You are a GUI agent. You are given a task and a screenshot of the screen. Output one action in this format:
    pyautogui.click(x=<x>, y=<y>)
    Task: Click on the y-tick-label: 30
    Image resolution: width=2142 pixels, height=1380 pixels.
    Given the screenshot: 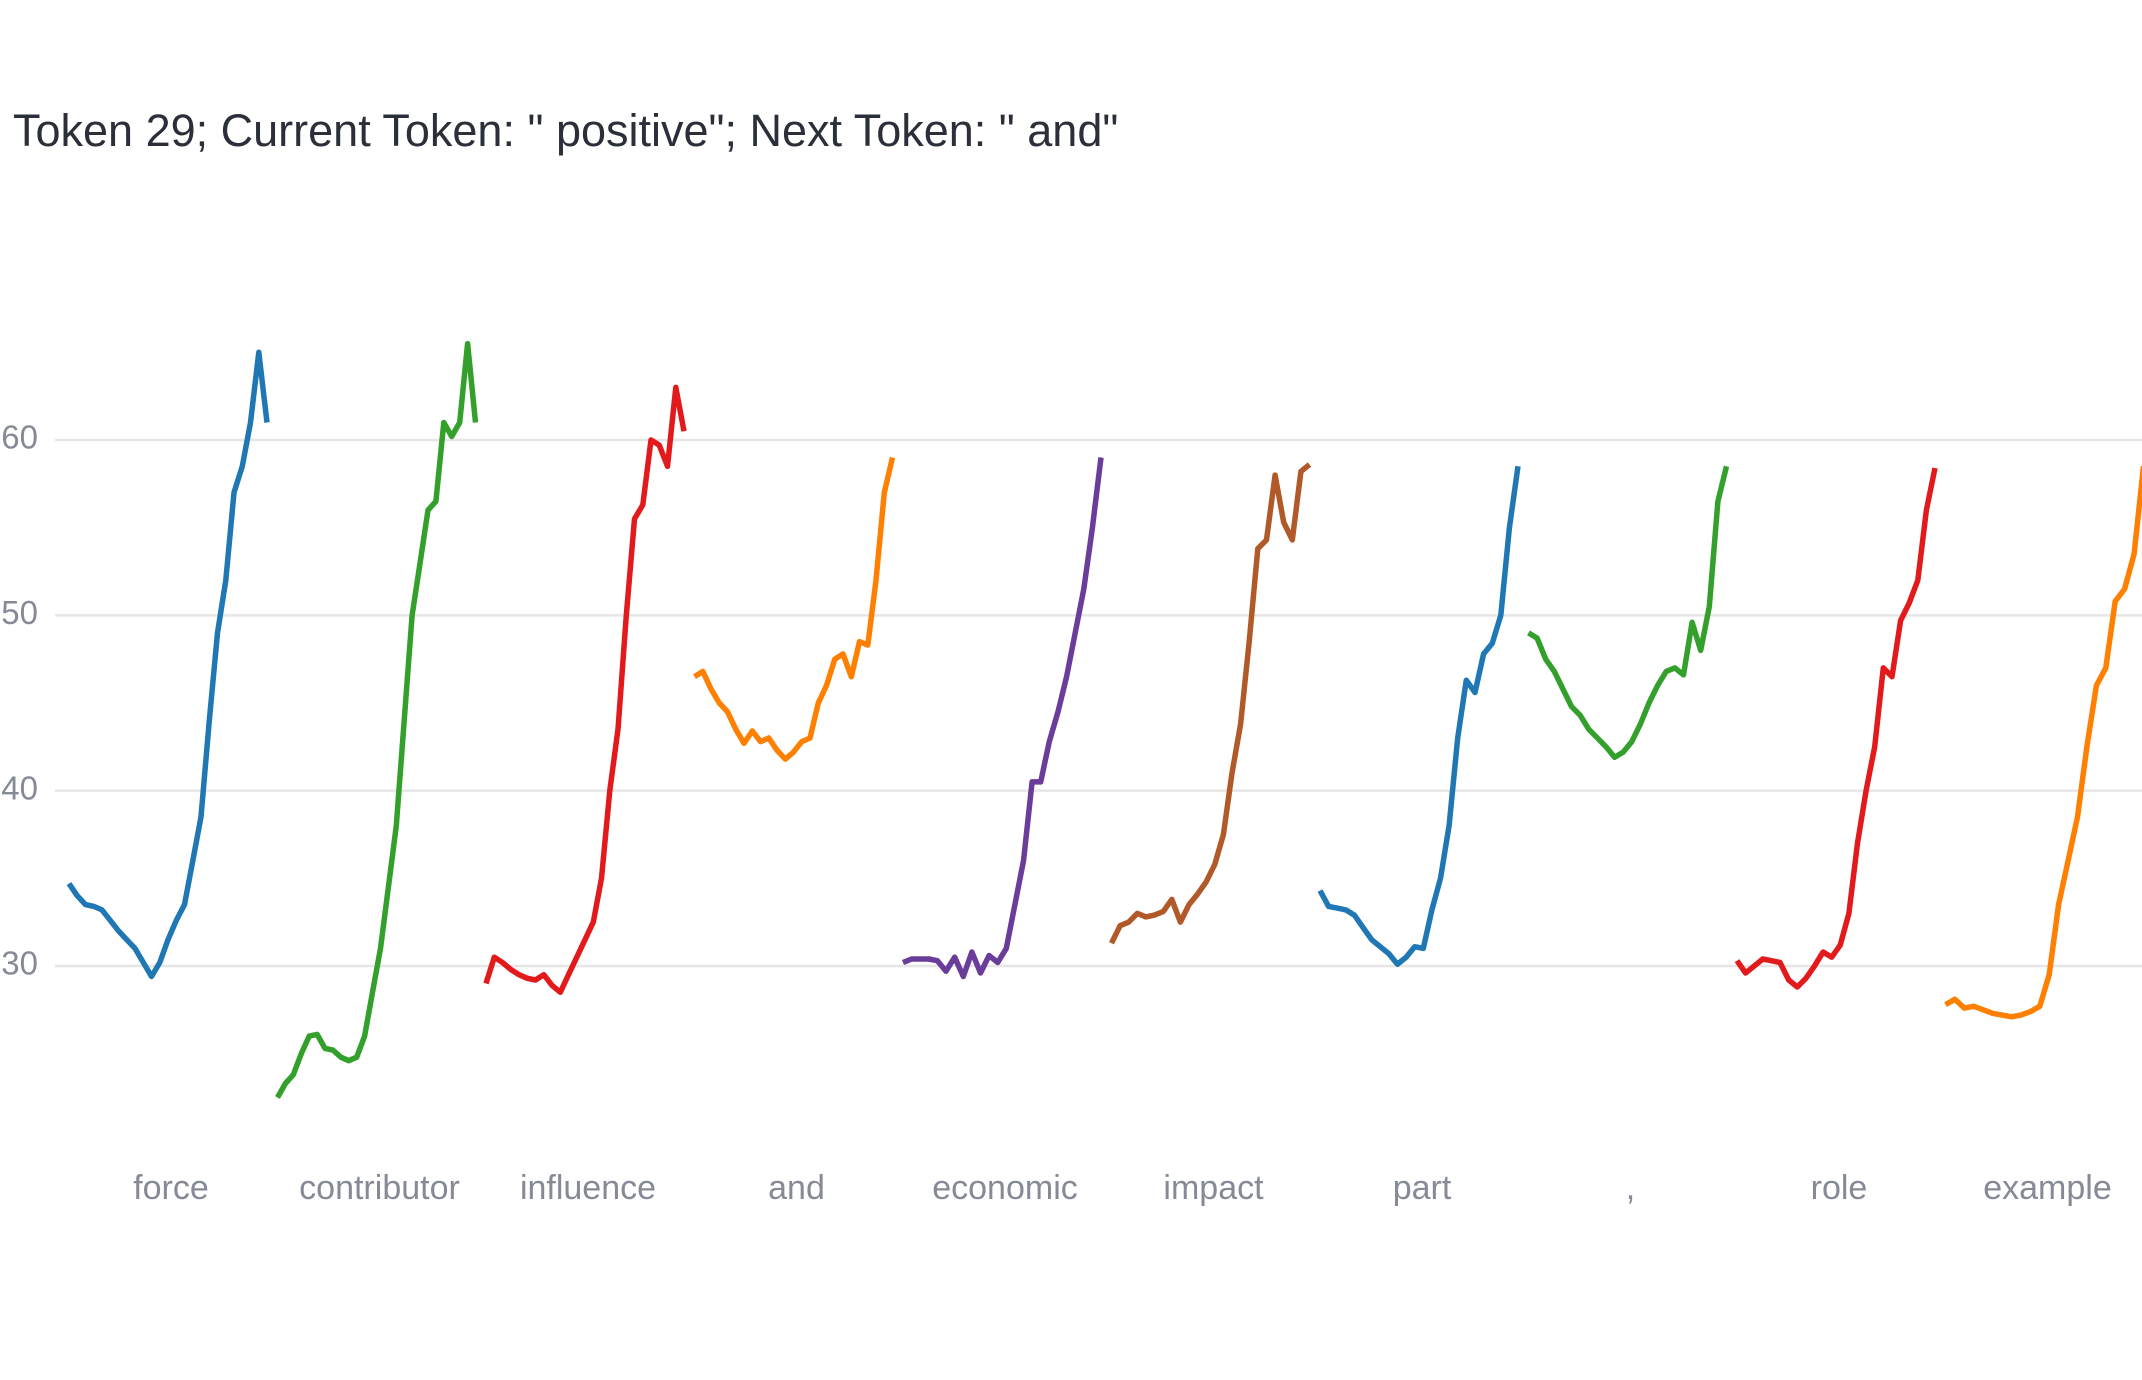 What is the action you would take?
    pyautogui.click(x=19, y=963)
    